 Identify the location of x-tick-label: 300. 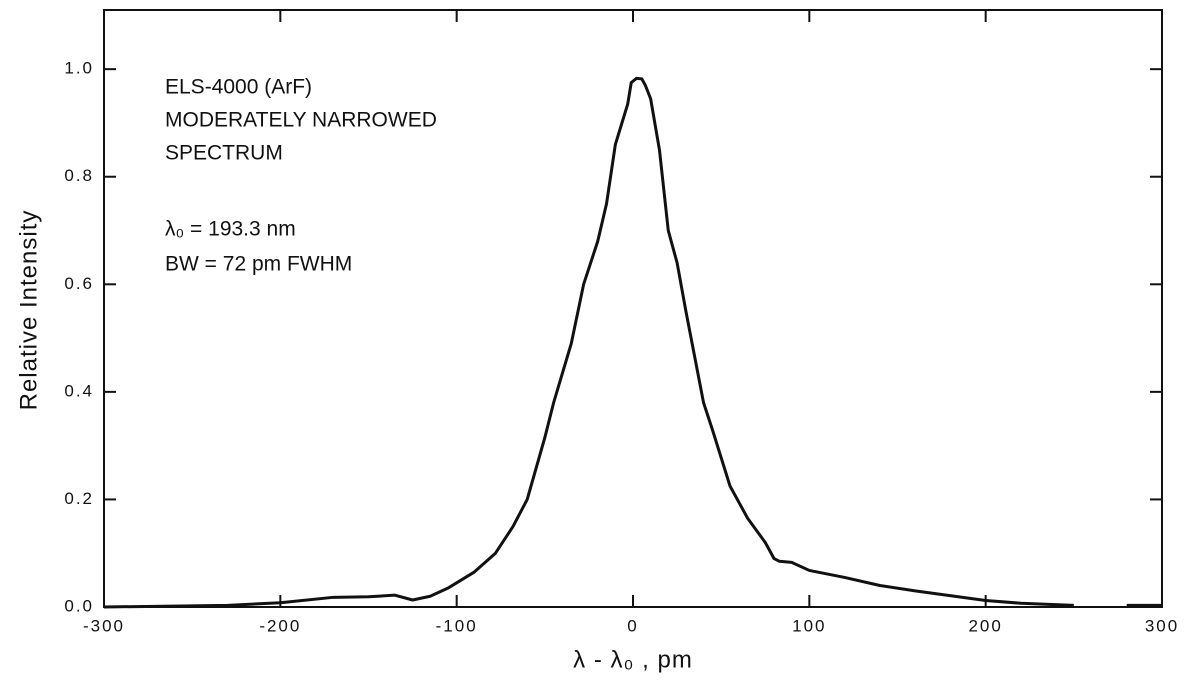
(1162, 625).